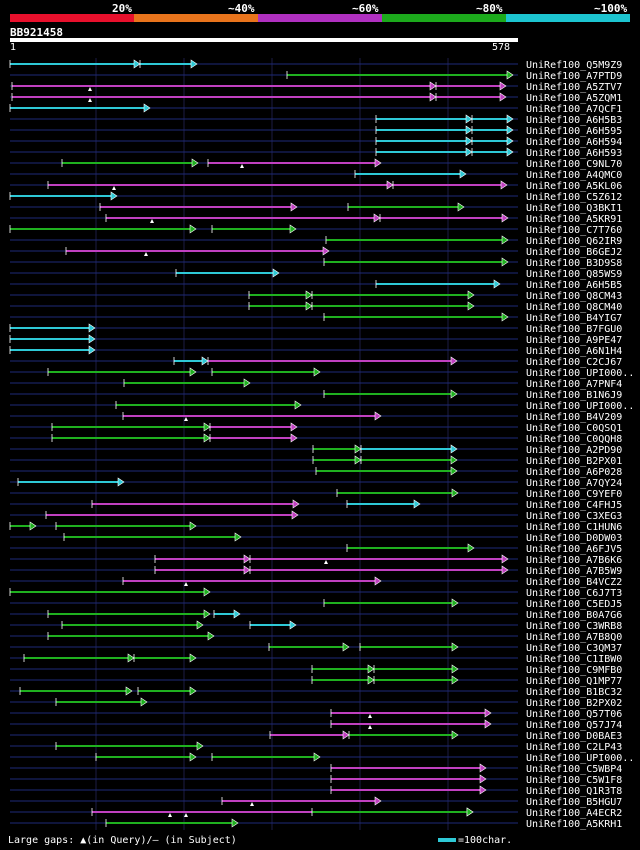 This screenshot has width=640, height=850. Describe the element at coordinates (574, 747) in the screenshot. I see `hit-label: UniRef100_C2LP43` at that location.